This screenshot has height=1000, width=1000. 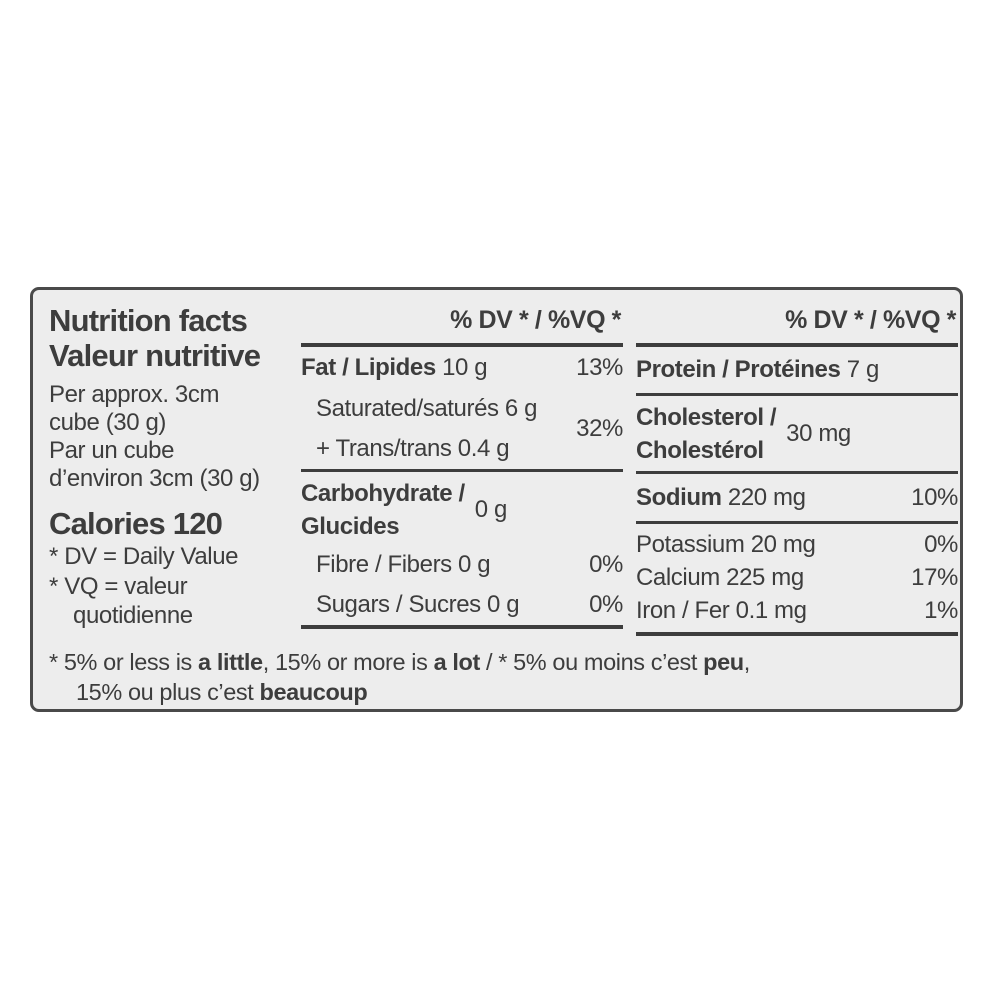 I want to click on potassium-row: Potassium 20 mg 0%, so click(x=797, y=544).